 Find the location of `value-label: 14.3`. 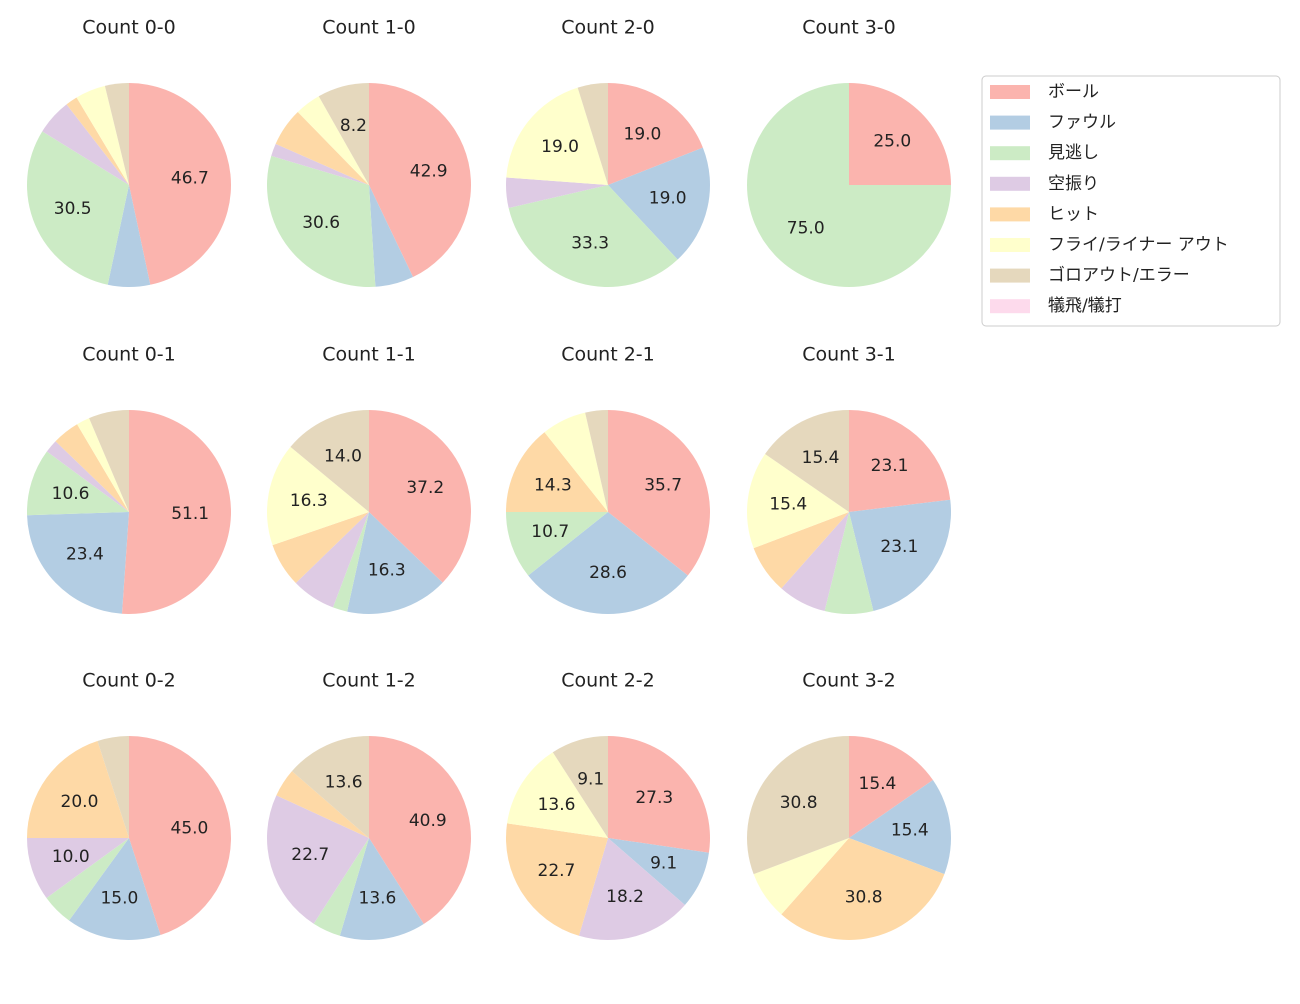

value-label: 14.3 is located at coordinates (553, 485).